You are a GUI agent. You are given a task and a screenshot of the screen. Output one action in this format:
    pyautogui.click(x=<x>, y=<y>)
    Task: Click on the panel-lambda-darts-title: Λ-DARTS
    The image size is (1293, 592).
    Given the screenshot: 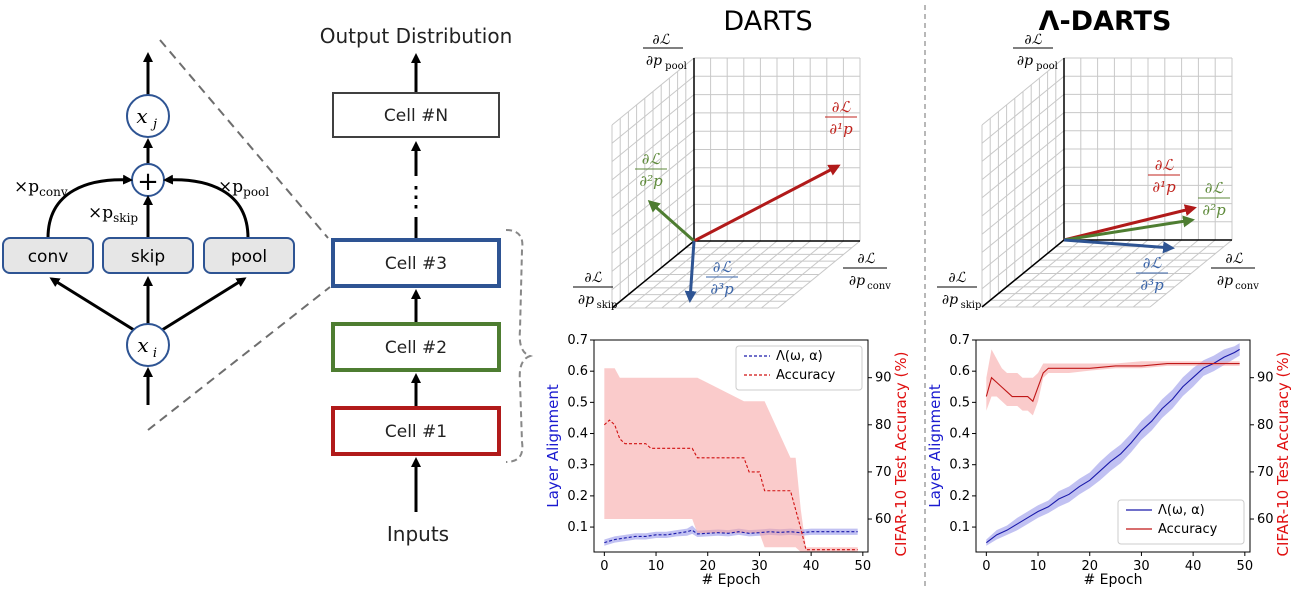 What is the action you would take?
    pyautogui.click(x=1105, y=21)
    